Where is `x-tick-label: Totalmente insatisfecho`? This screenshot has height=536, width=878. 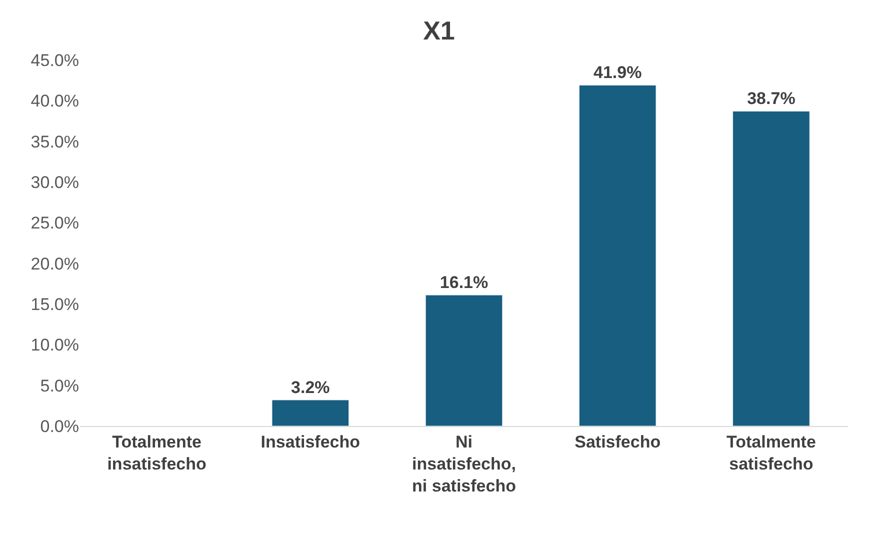
x-tick-label: Totalmente insatisfecho is located at coordinates (156, 453).